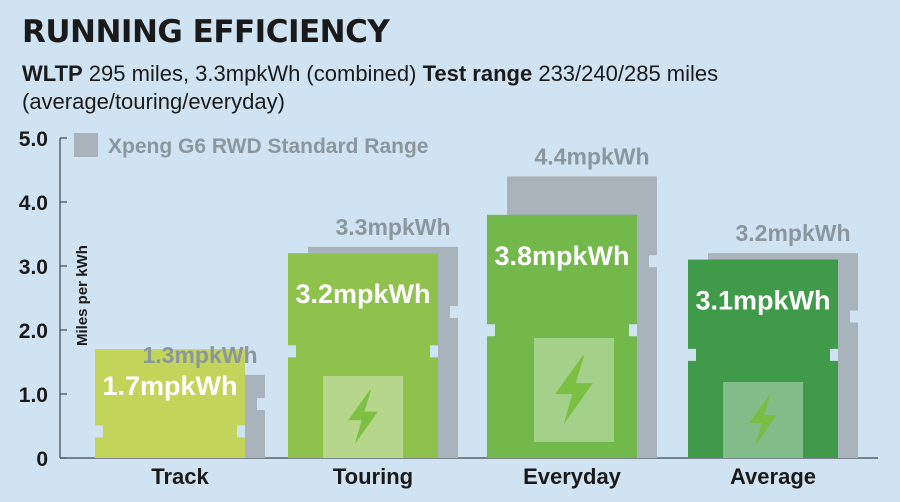 Image resolution: width=900 pixels, height=502 pixels. I want to click on y-tick-label: 5.0, so click(33, 139).